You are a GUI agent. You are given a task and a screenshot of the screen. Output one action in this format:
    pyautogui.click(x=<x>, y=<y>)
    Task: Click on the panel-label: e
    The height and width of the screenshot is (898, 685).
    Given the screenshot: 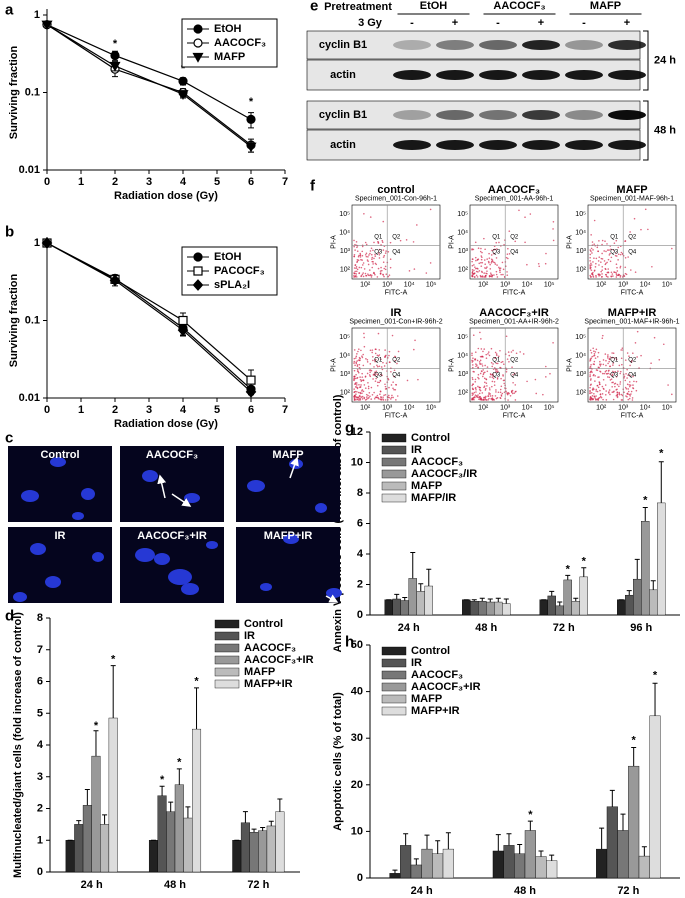 What is the action you would take?
    pyautogui.click(x=314, y=7)
    